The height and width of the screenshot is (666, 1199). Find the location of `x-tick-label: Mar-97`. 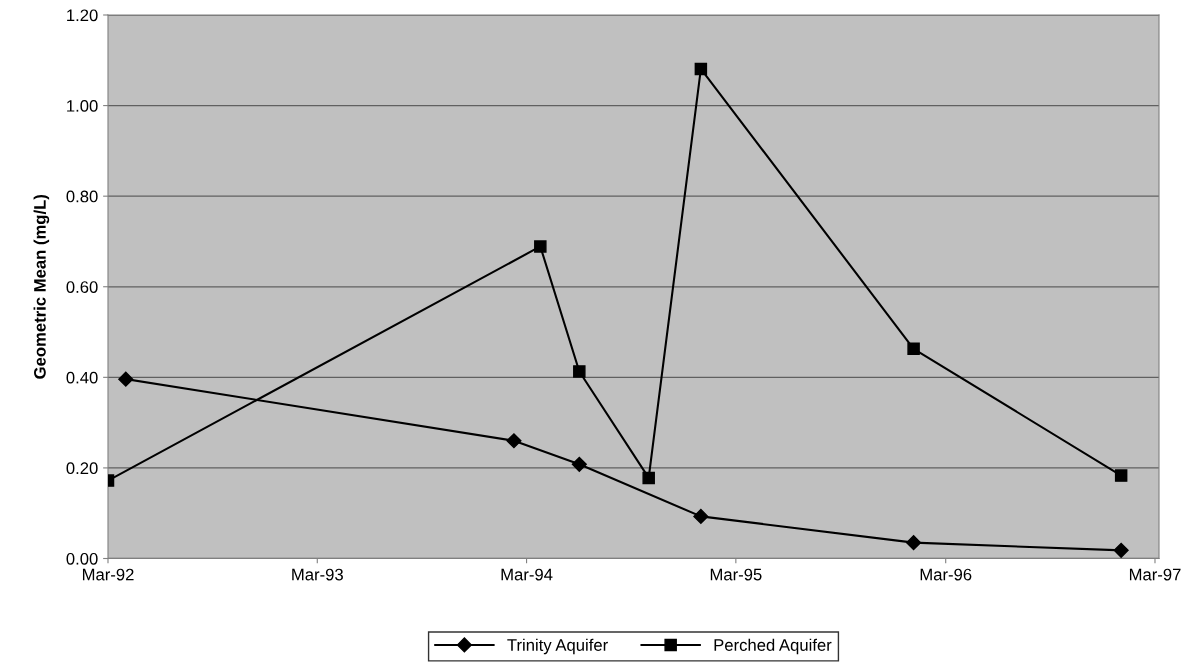

x-tick-label: Mar-97 is located at coordinates (1155, 574).